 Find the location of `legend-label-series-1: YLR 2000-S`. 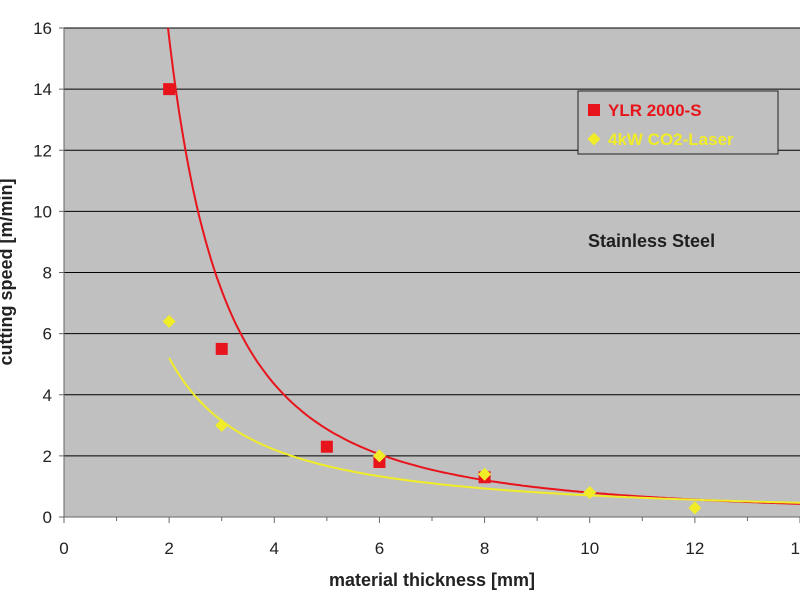

legend-label-series-1: YLR 2000-S is located at coordinates (655, 110).